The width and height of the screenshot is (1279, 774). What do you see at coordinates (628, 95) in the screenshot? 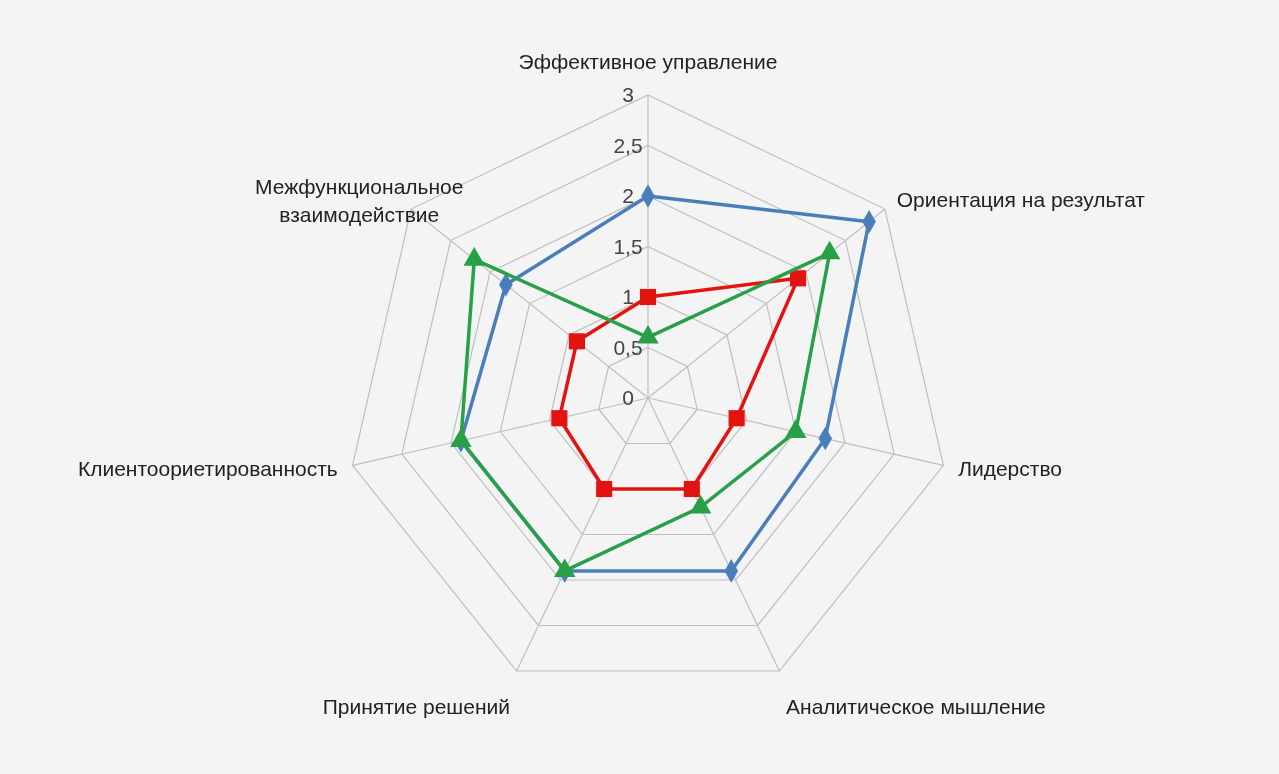
I see `y-tick-label: 3` at bounding box center [628, 95].